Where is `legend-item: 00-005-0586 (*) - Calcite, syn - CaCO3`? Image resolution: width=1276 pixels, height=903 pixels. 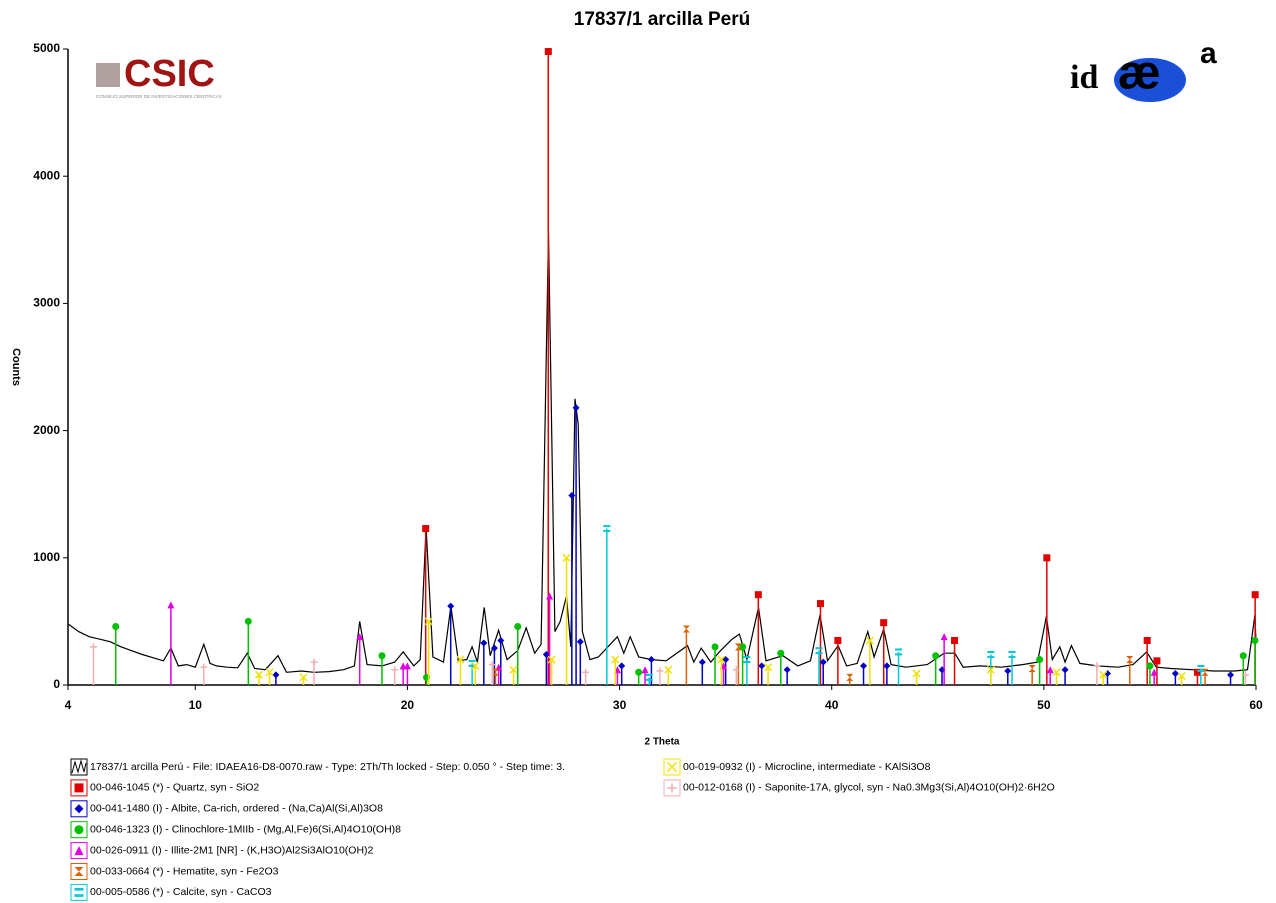 legend-item: 00-005-0586 (*) - Calcite, syn - CaCO3 is located at coordinates (171, 892).